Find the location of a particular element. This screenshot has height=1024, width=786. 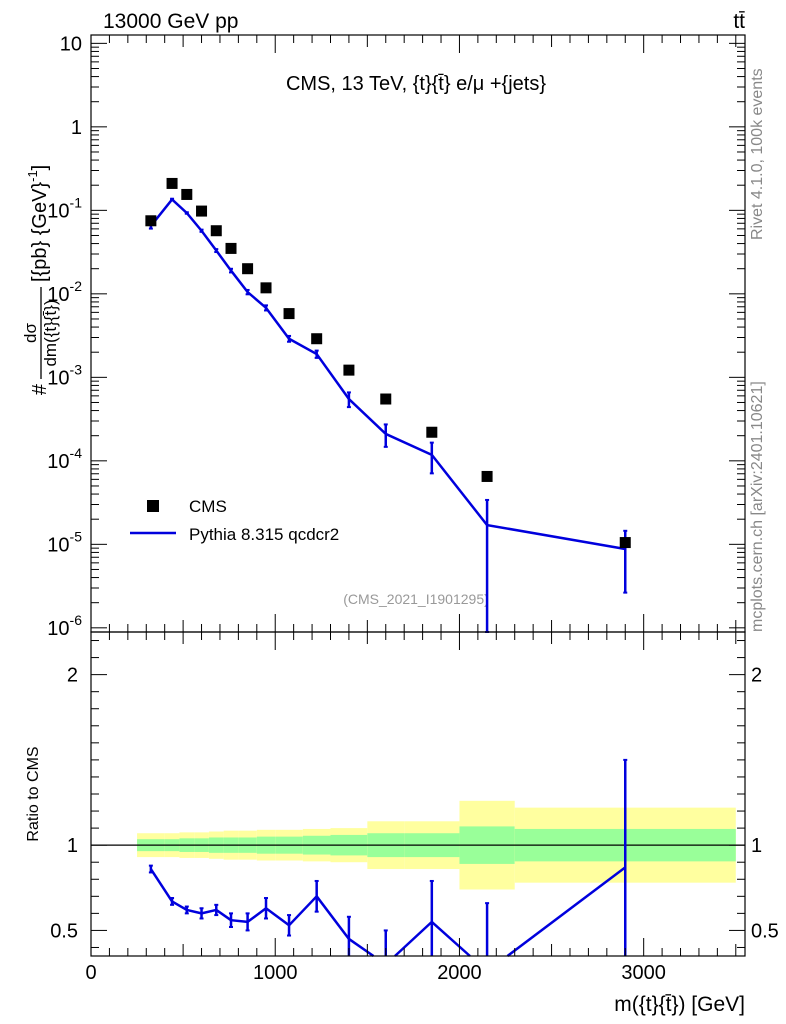

ylabel-units: [{pb} {GeV}-1] is located at coordinates (38, 223).